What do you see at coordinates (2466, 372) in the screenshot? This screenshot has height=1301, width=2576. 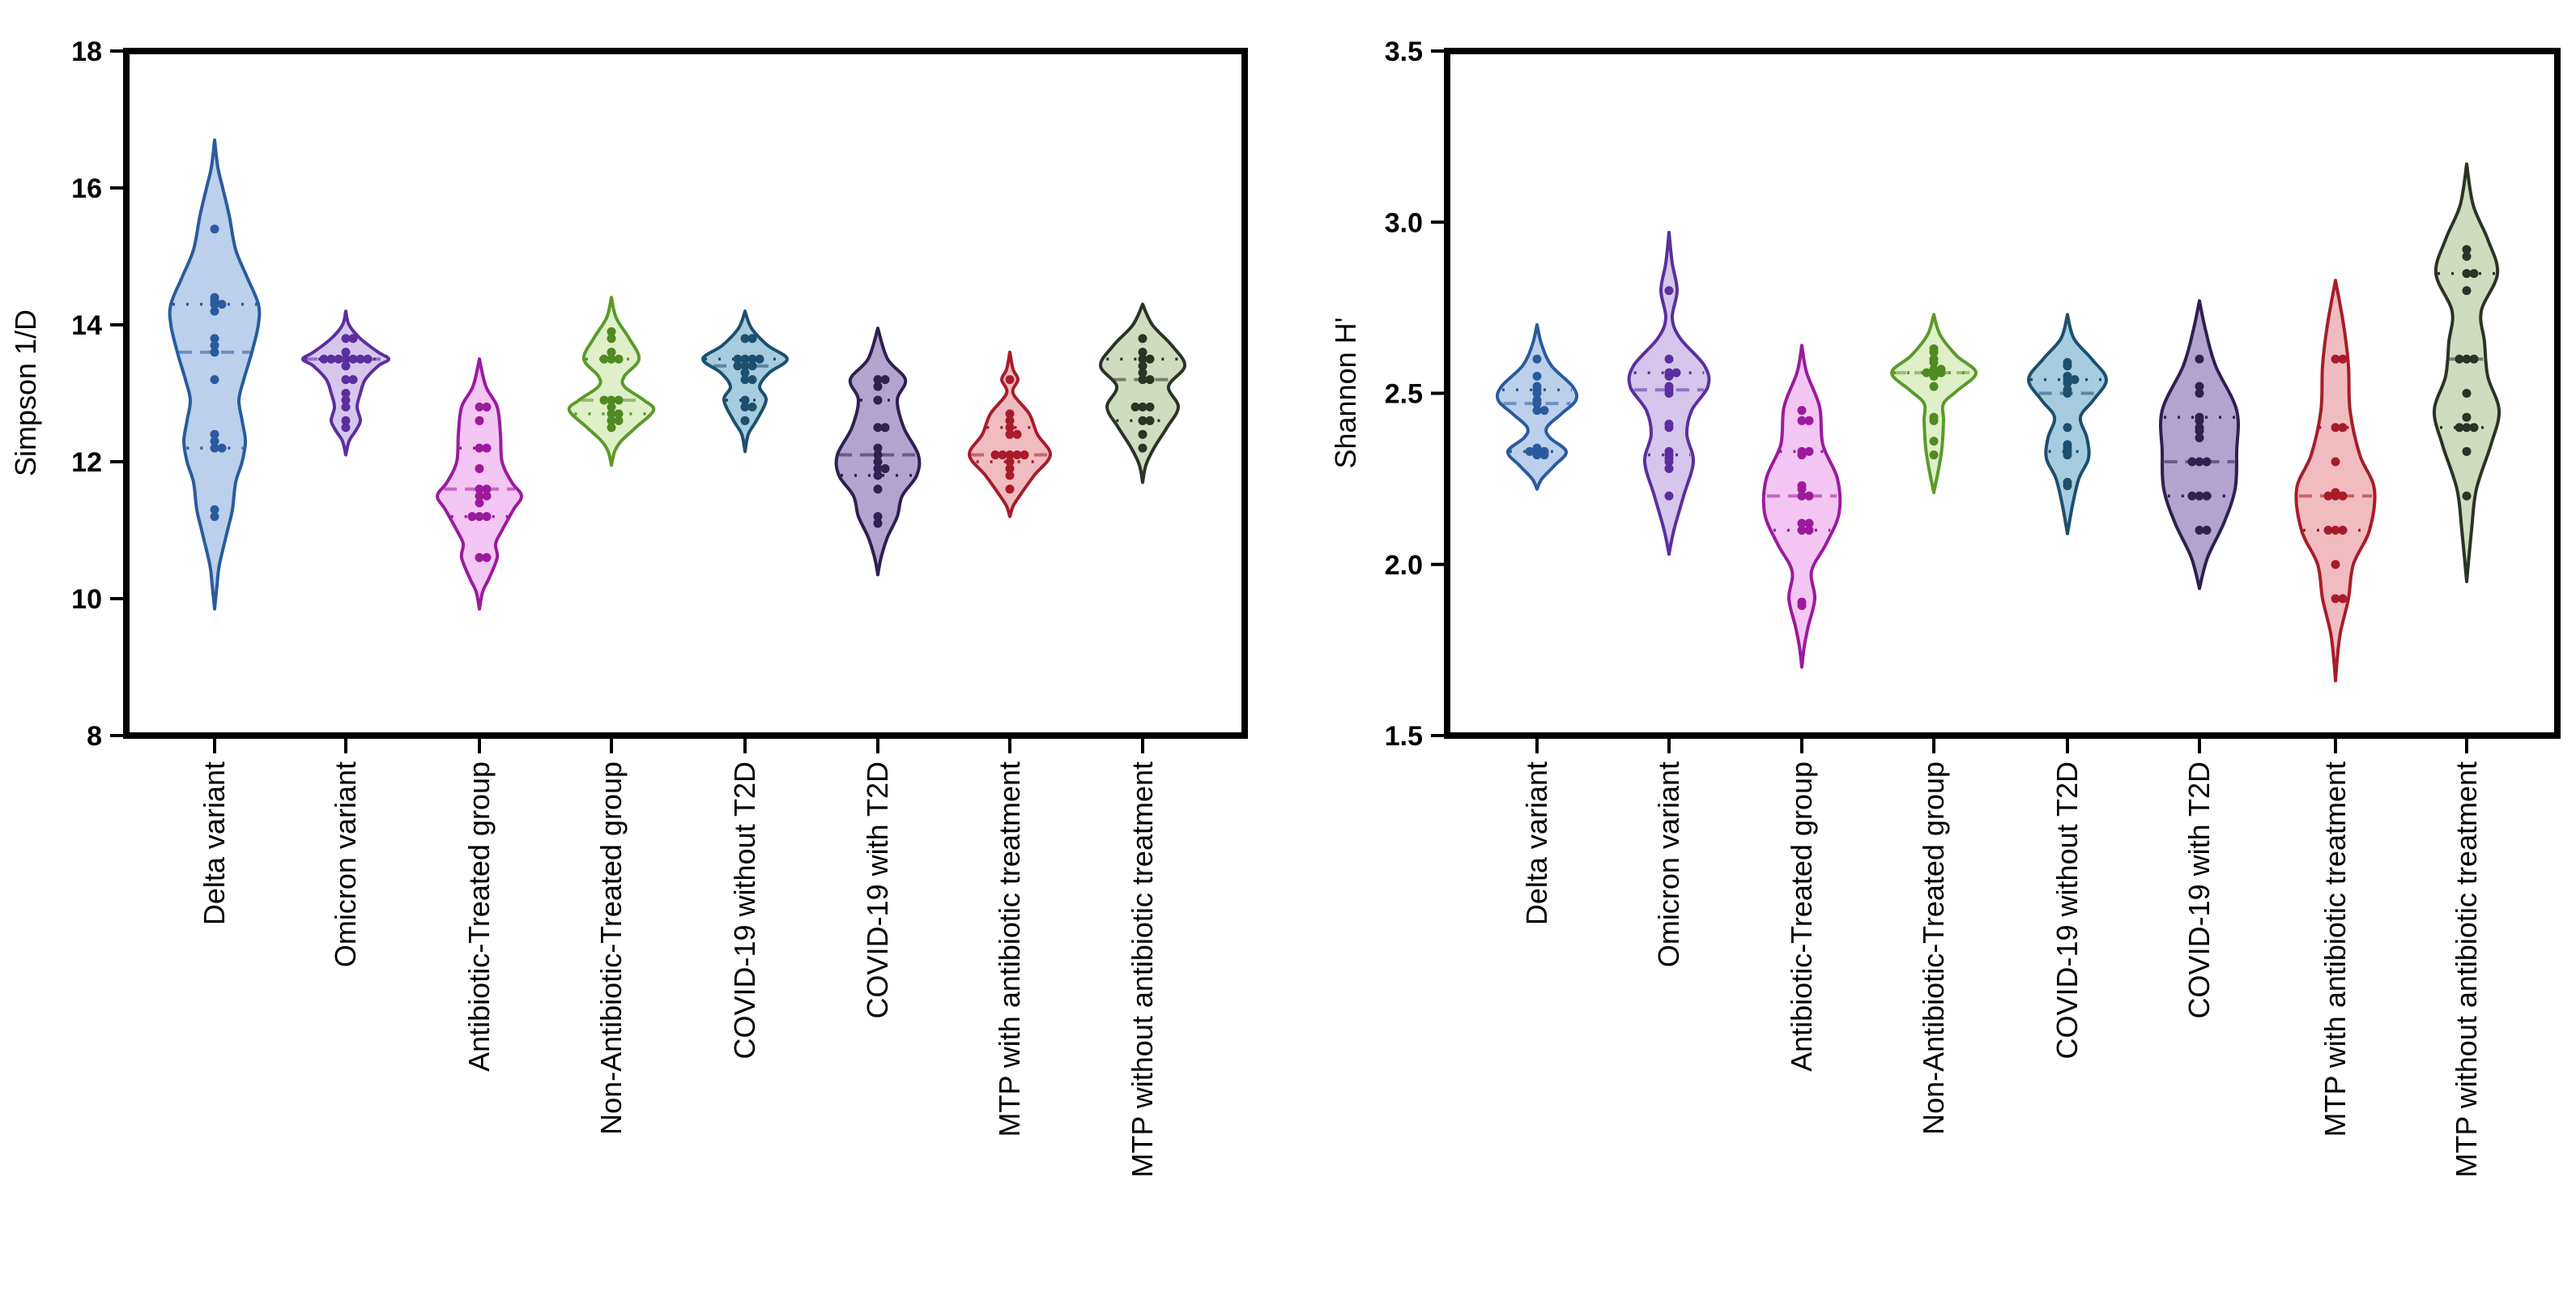 I see `violin-mtp-without` at bounding box center [2466, 372].